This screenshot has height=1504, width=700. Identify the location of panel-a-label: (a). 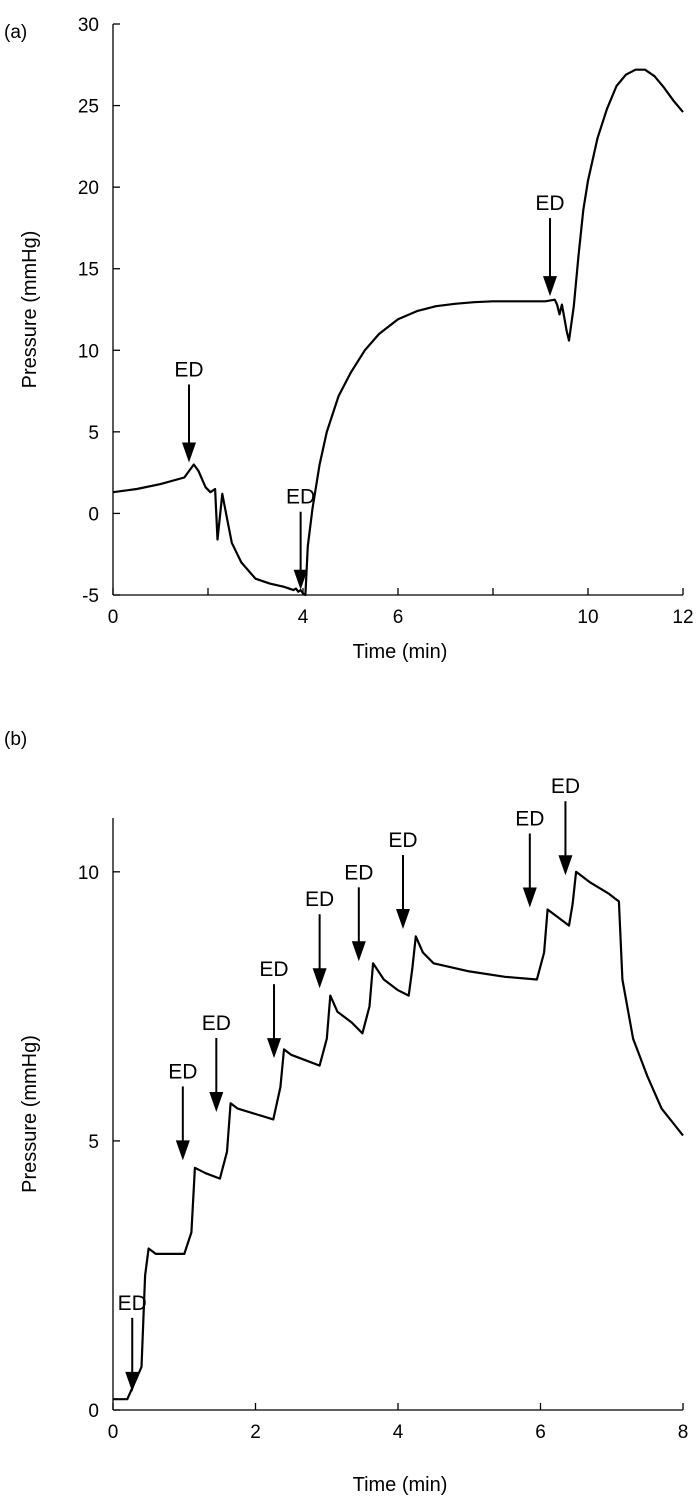
(15, 32).